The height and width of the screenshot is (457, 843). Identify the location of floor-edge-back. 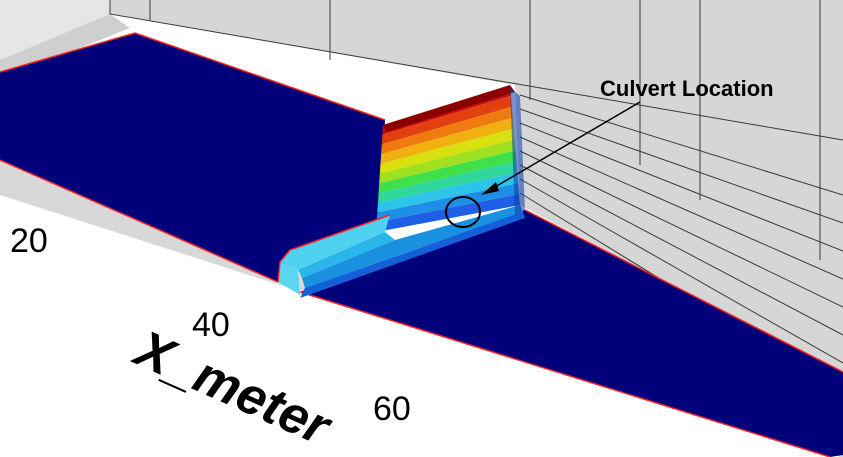
(683, 291).